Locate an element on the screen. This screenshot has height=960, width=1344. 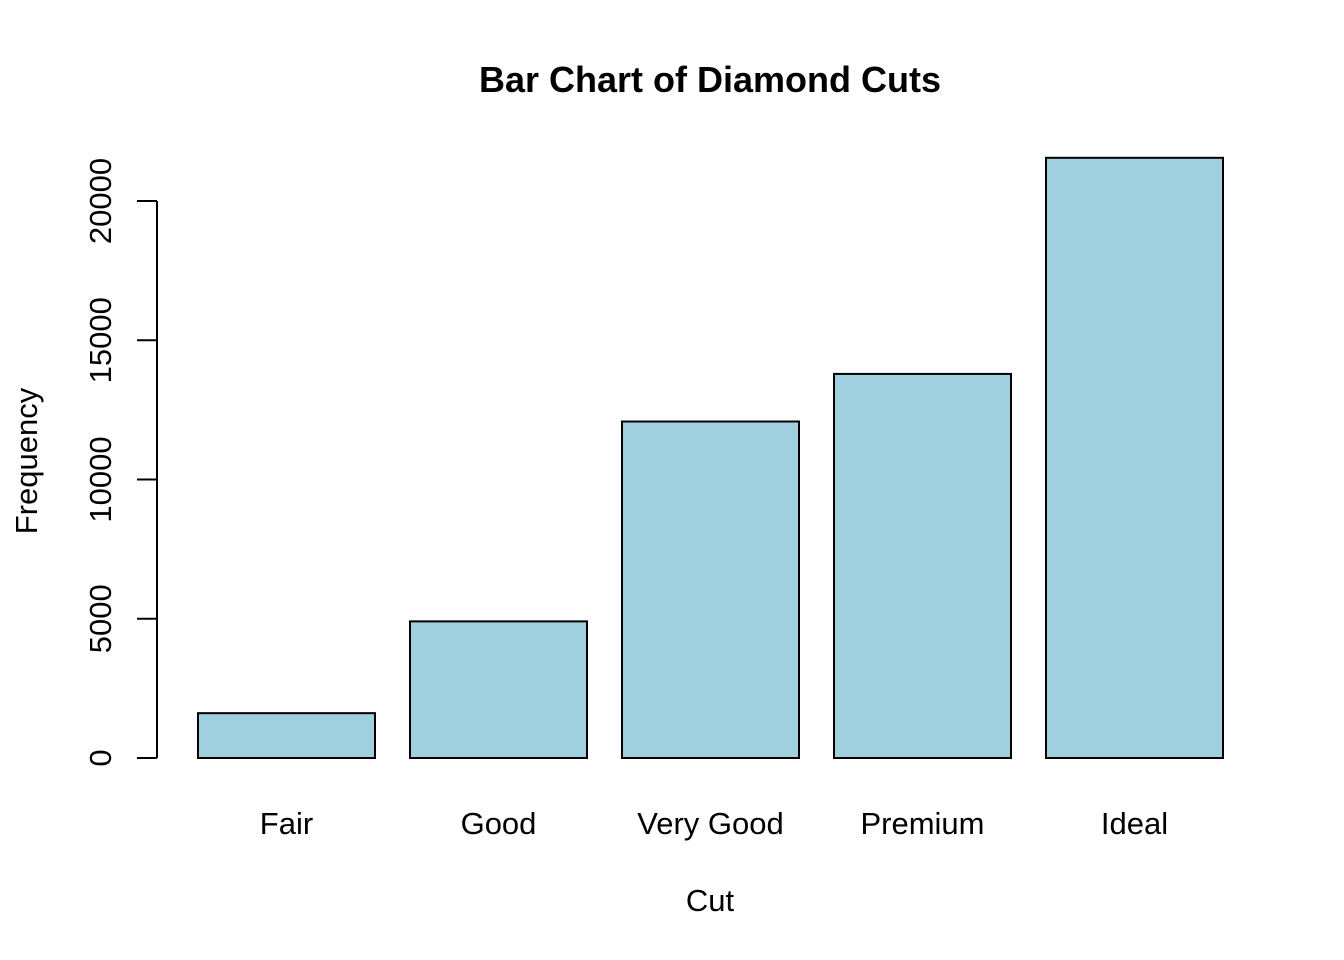
bar-good is located at coordinates (498, 690).